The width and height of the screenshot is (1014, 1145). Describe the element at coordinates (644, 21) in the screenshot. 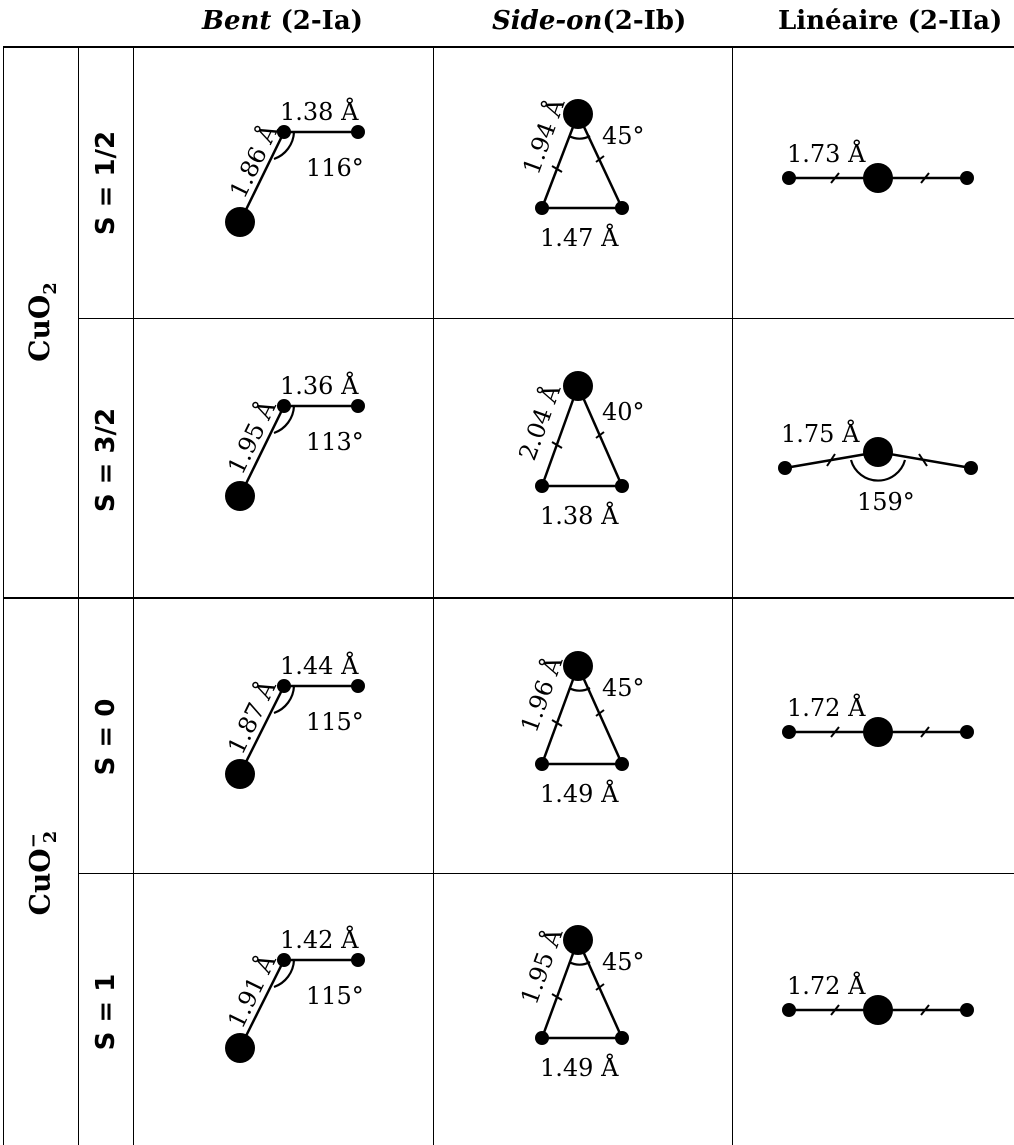

I see `header-sideon-rest: (2-Ib)` at that location.